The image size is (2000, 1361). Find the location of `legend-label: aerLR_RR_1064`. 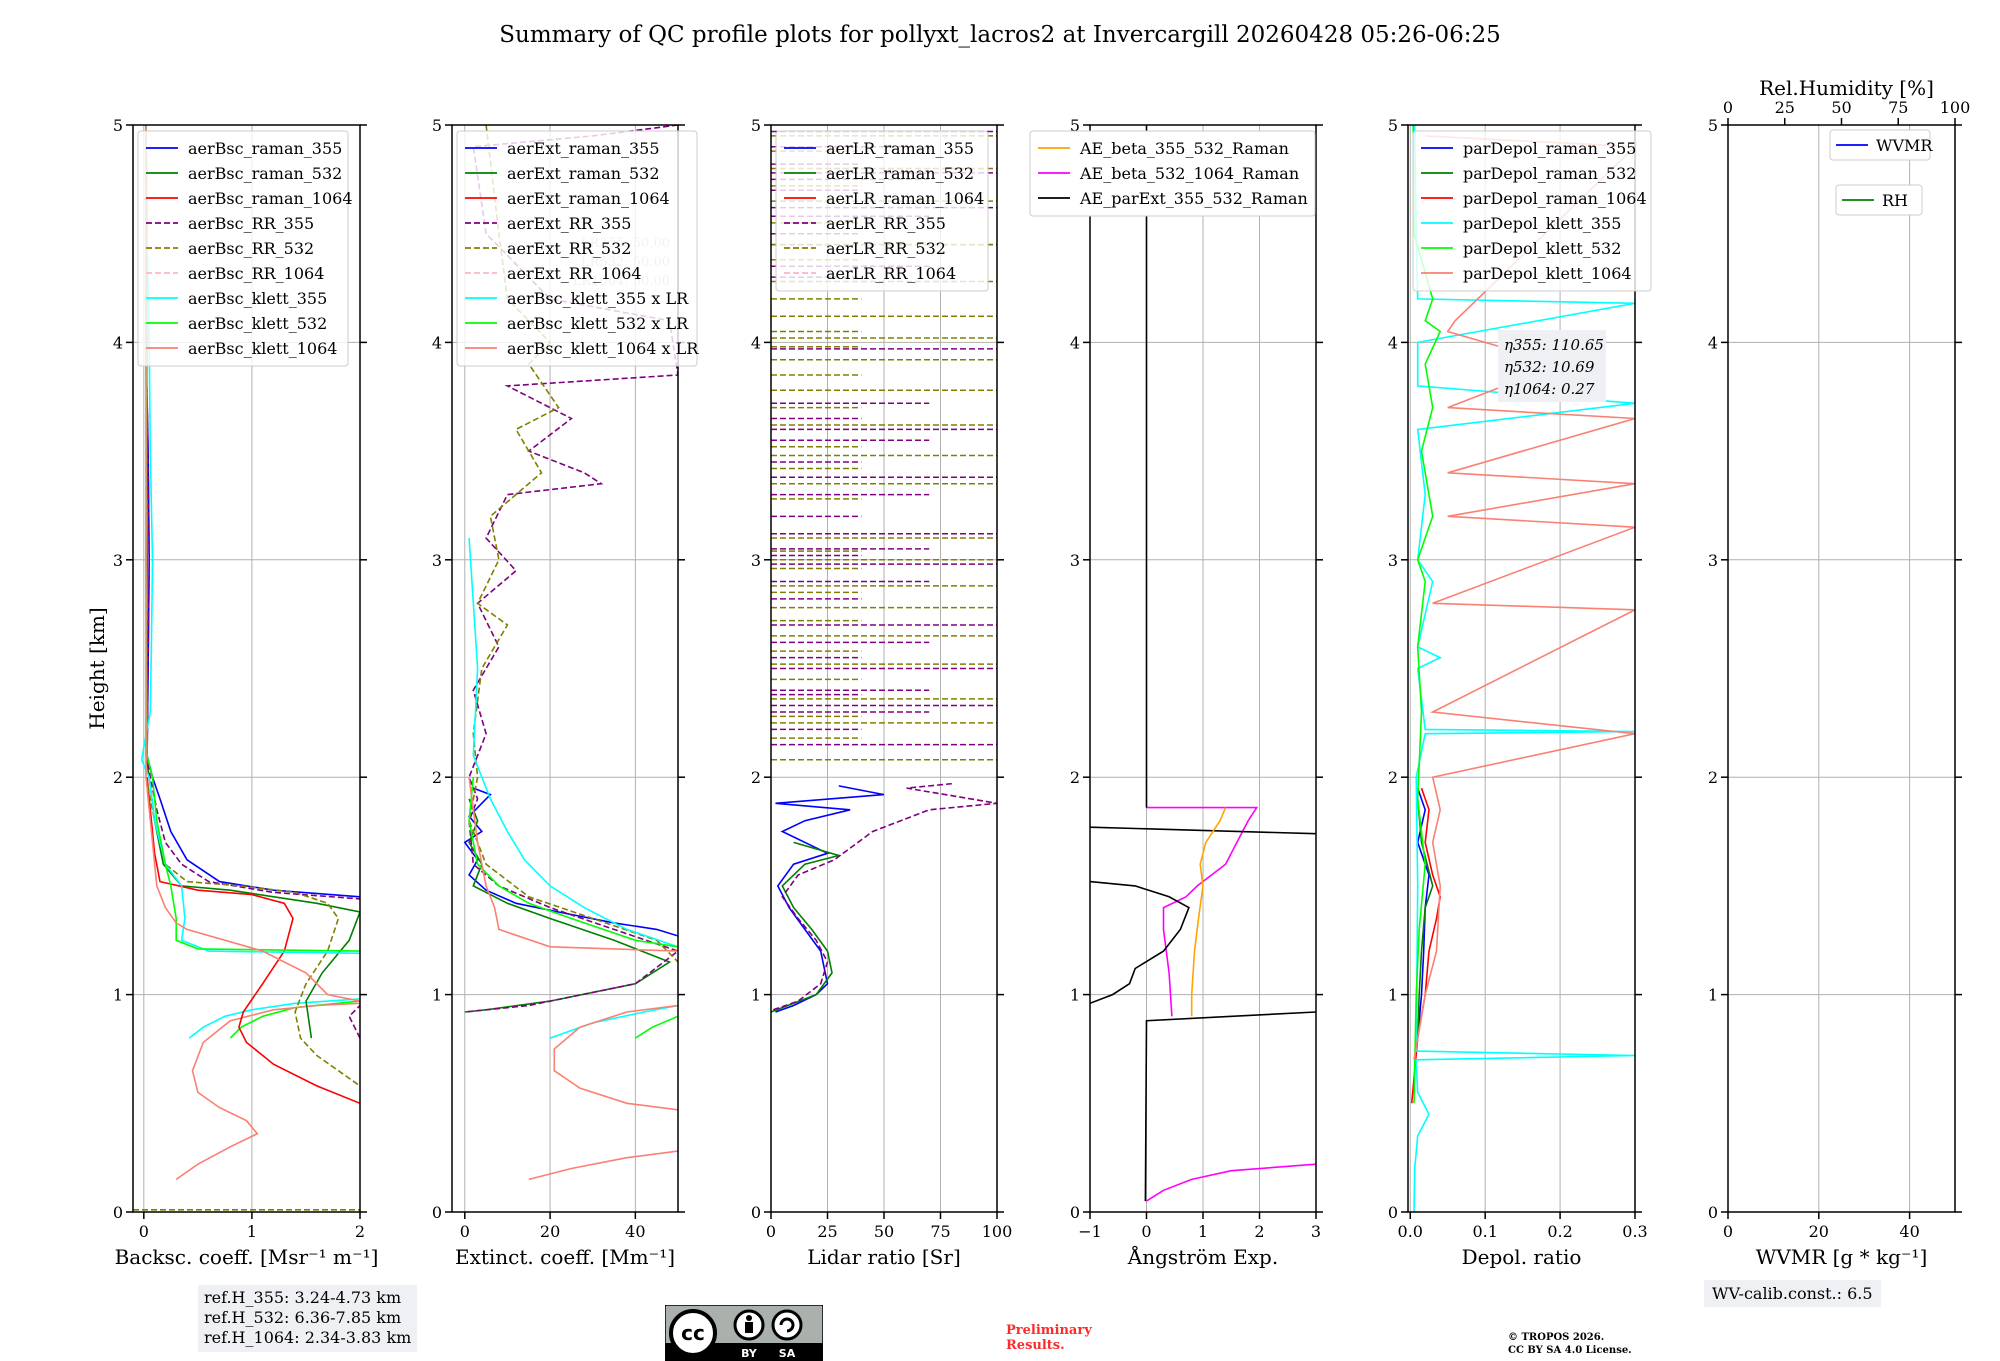

legend-label: aerLR_RR_1064 is located at coordinates (891, 273).